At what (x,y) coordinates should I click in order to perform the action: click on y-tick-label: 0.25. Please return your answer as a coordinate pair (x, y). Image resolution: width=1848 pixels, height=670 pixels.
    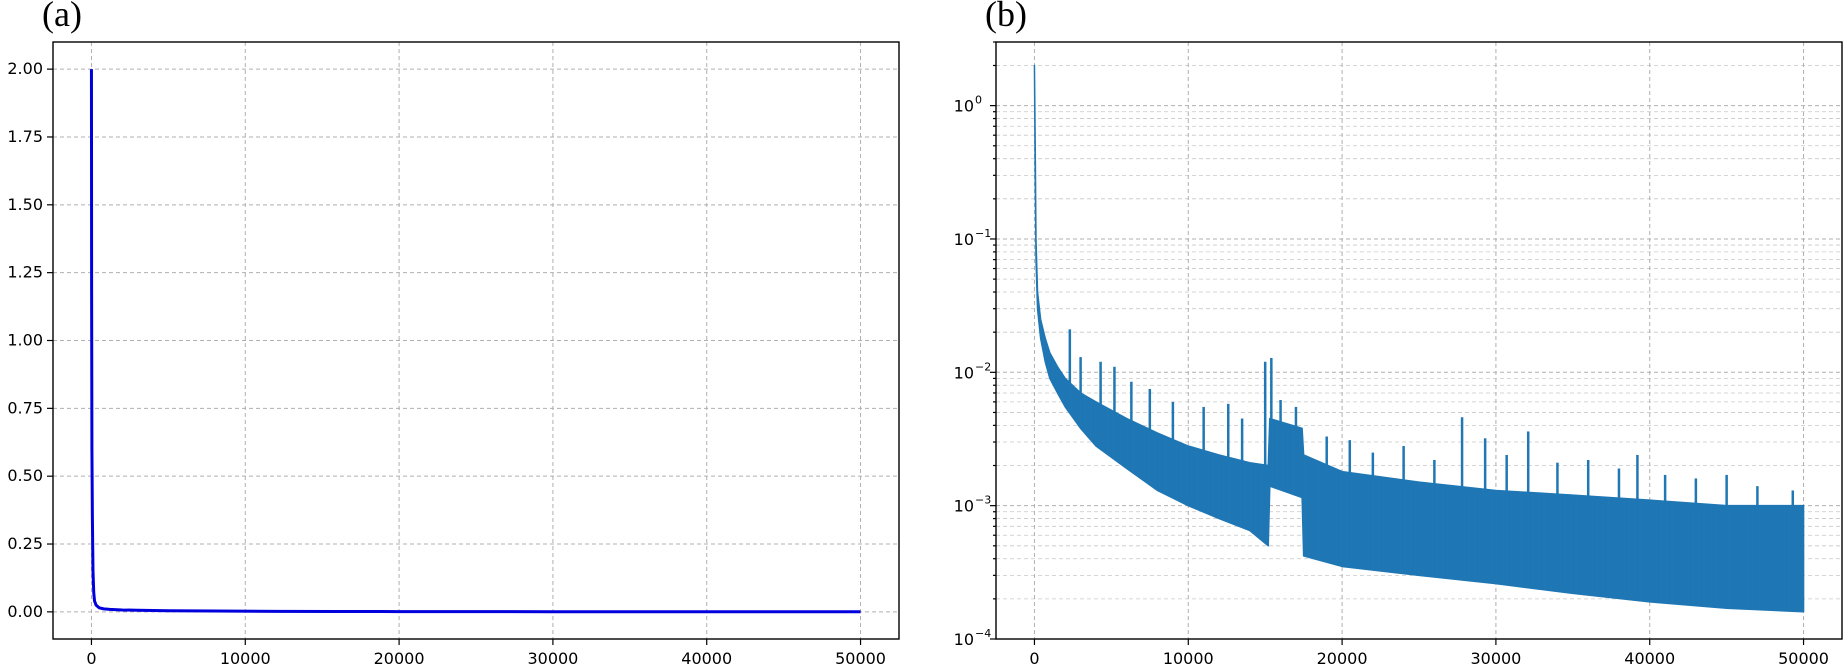
    Looking at the image, I should click on (25, 543).